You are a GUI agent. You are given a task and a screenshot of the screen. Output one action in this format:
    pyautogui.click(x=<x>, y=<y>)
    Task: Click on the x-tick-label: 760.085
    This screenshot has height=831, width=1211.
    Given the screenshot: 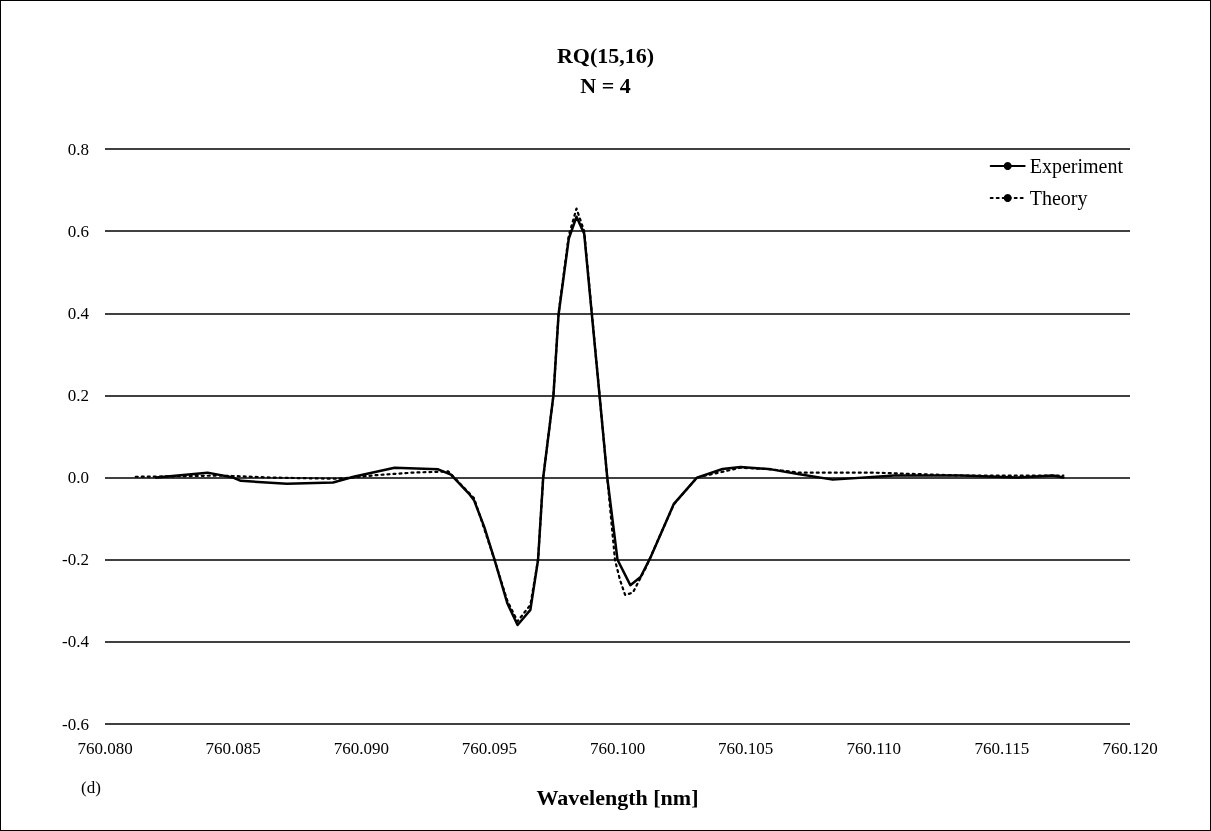 What is the action you would take?
    pyautogui.click(x=233, y=748)
    